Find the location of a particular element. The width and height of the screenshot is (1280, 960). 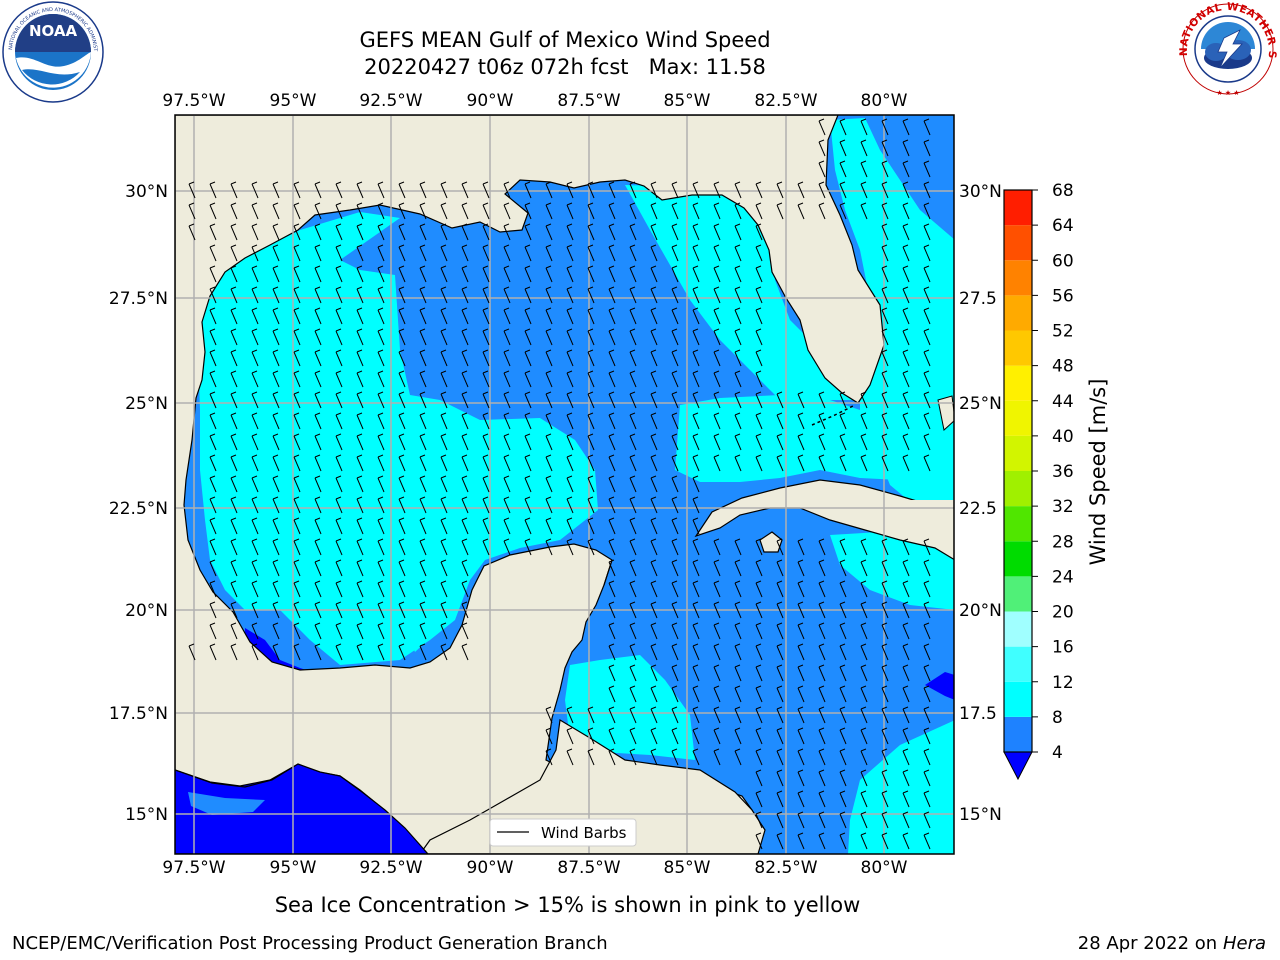

lat-label-left: 15°N is located at coordinates (146, 815).